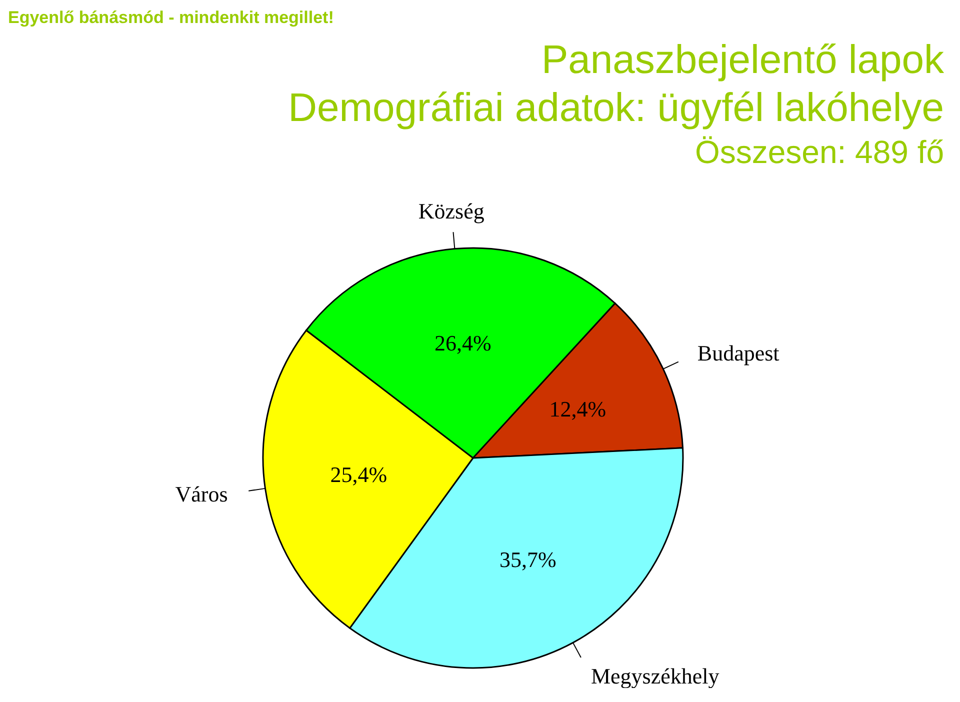 The width and height of the screenshot is (960, 702). Describe the element at coordinates (616, 108) in the screenshot. I see `chart-subtitle: Demográfiai adatok: ügyfél lakóhelye` at that location.